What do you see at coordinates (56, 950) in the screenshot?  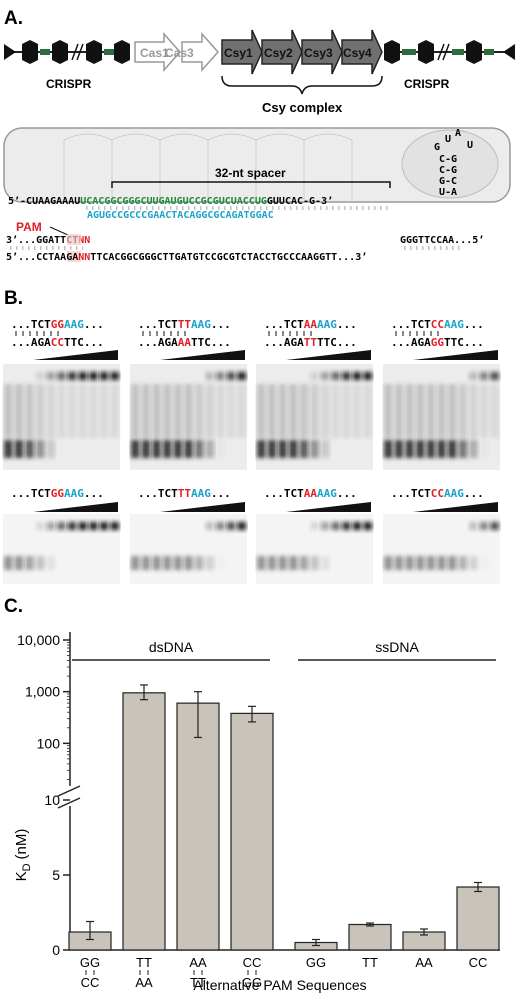 I see `y-tick-label: 0` at bounding box center [56, 950].